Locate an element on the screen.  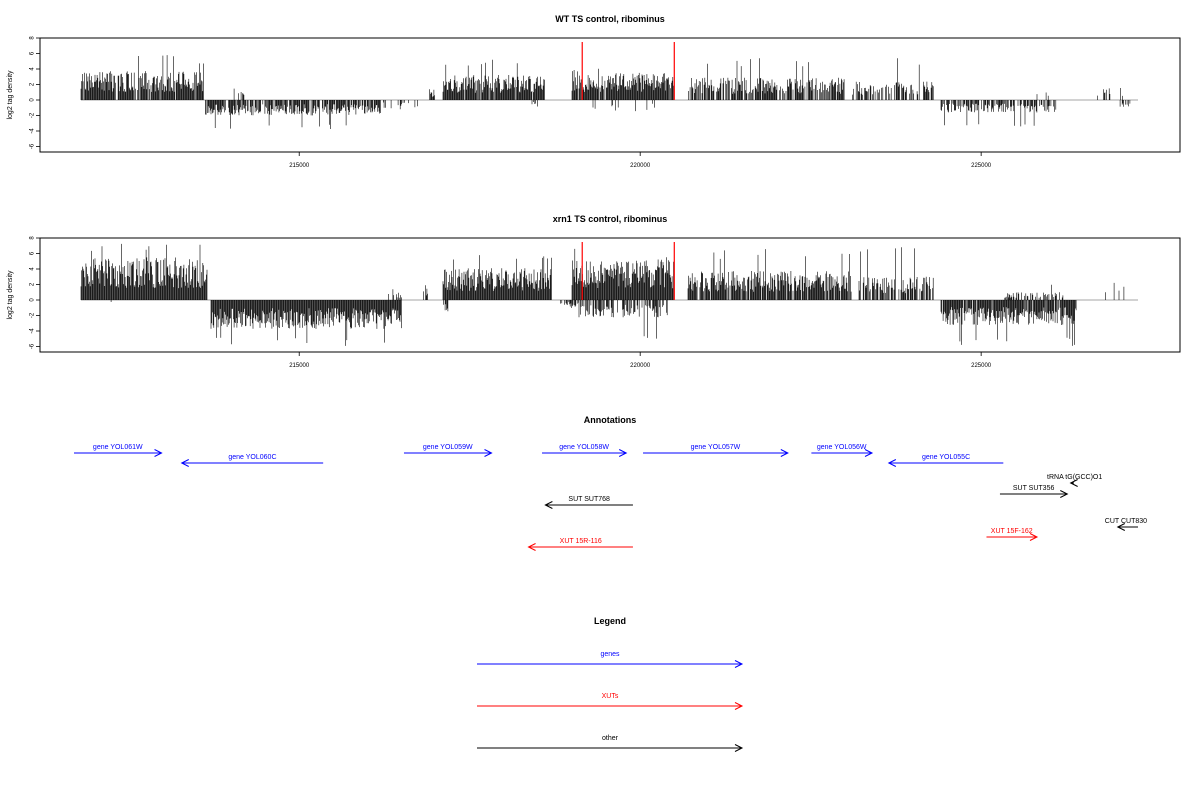
feature-sut-sut356: SUT SUT356 is located at coordinates (1034, 491).